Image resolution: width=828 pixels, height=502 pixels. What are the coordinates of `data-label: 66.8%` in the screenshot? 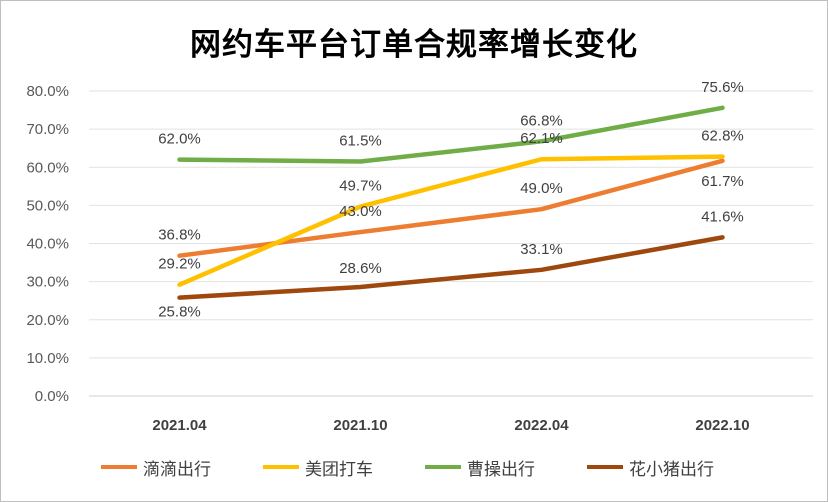 It's located at (541, 120).